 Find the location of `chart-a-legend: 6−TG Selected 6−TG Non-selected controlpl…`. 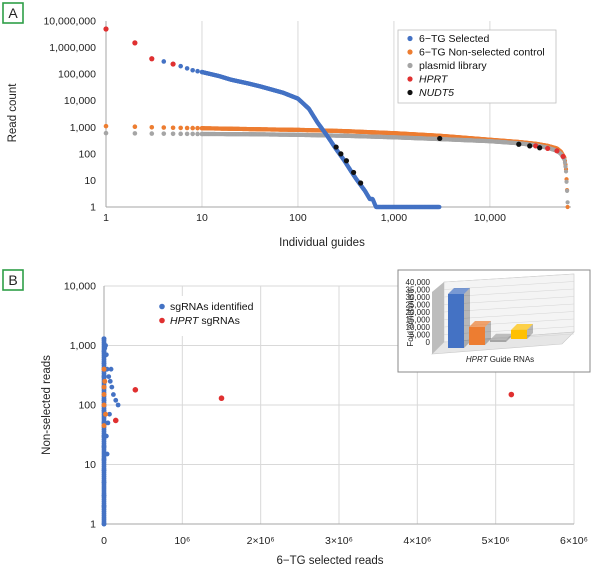

chart-a-legend: 6−TG Selected 6−TG Non-selected controlpl… is located at coordinates (477, 66).